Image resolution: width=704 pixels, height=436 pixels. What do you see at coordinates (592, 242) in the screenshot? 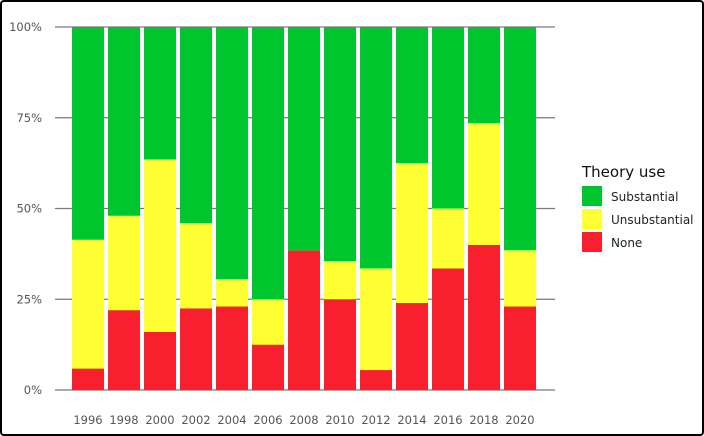
I see `legend-swatch-none` at bounding box center [592, 242].